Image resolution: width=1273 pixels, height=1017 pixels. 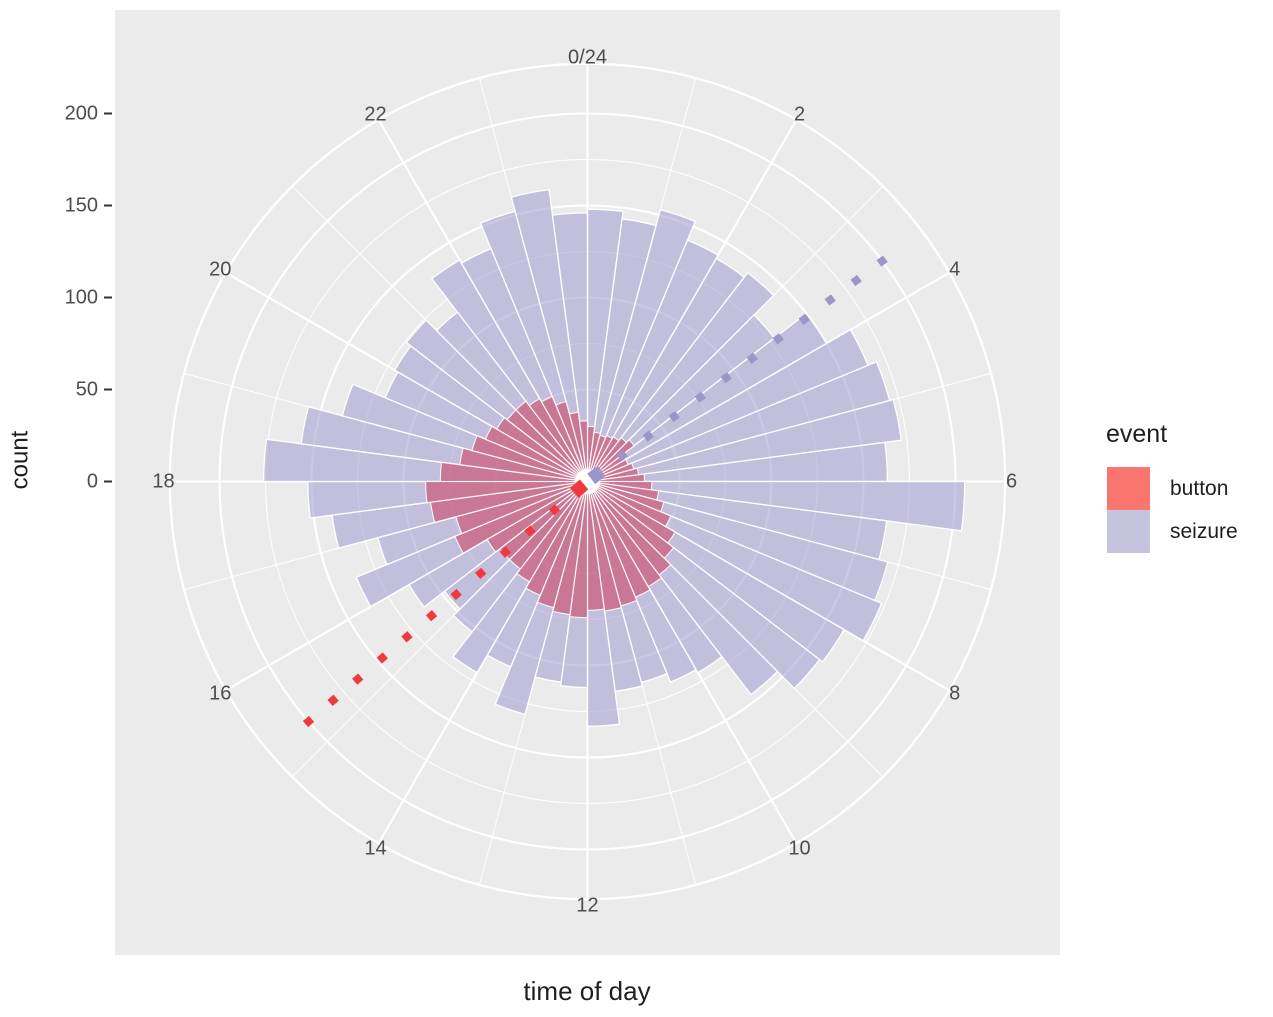 I want to click on button-bars, so click(x=550, y=507).